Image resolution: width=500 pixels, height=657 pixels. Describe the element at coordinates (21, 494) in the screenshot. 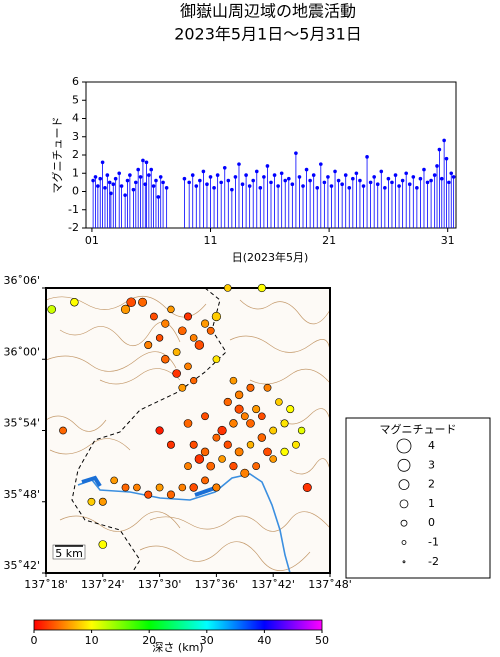

I see `y-tick-label: 35˚48'` at that location.